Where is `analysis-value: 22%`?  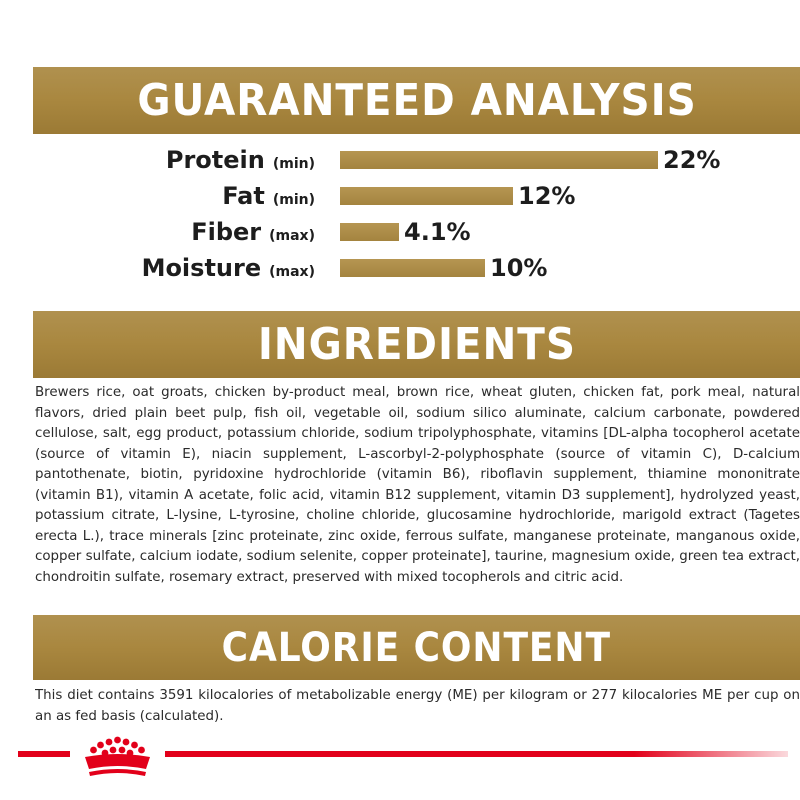 analysis-value: 22% is located at coordinates (692, 160).